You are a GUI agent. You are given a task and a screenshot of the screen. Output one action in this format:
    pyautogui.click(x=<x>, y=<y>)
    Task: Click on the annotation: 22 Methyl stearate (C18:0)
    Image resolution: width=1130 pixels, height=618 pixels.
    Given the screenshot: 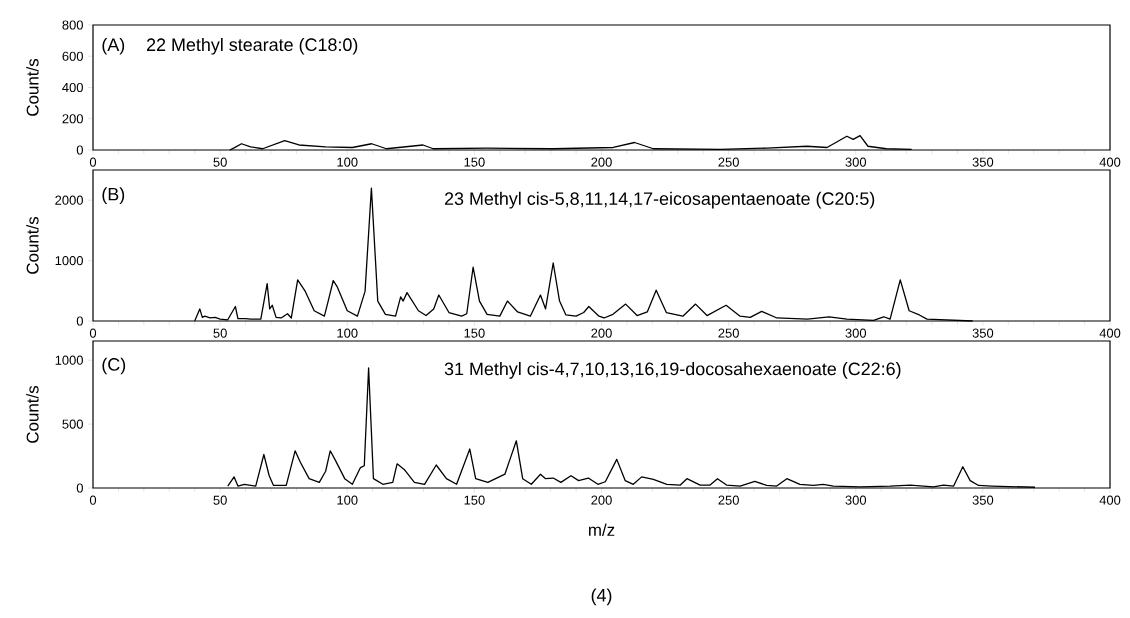 What is the action you would take?
    pyautogui.click(x=252, y=46)
    